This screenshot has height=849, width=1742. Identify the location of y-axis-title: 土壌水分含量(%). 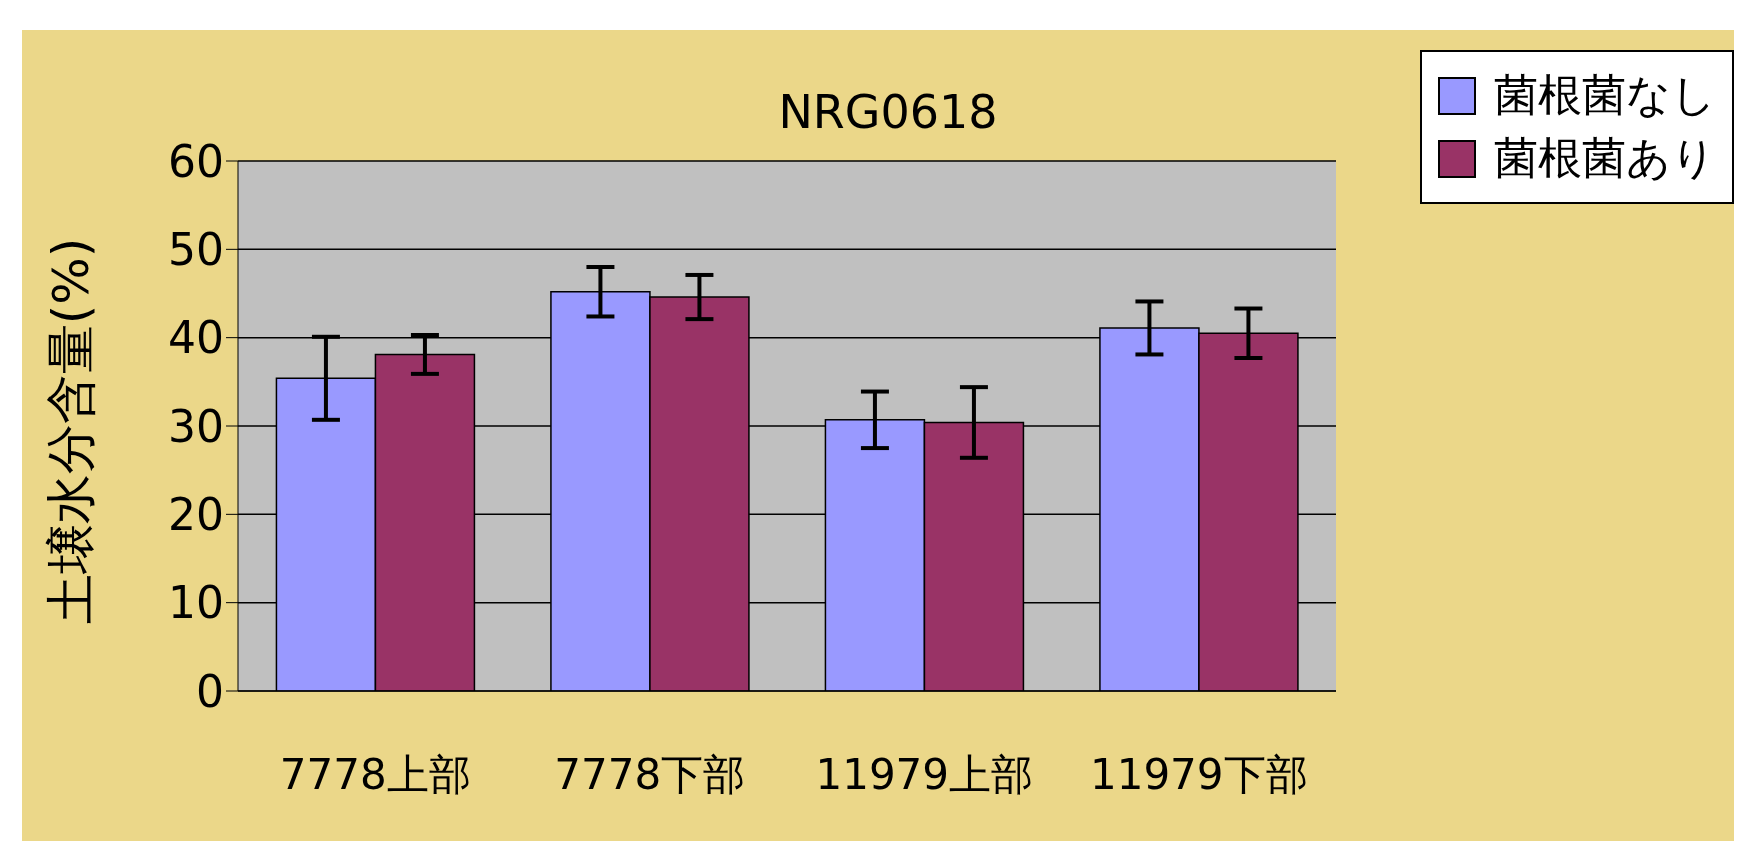
(71, 431).